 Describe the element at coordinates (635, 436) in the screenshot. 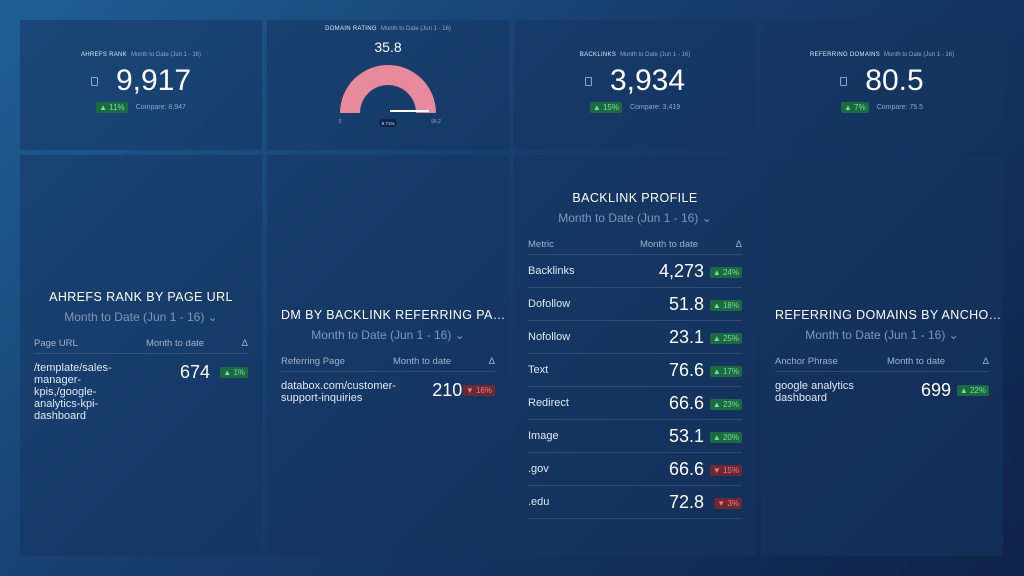

I see `table-row: Image 53.1 ▲ 20%` at that location.